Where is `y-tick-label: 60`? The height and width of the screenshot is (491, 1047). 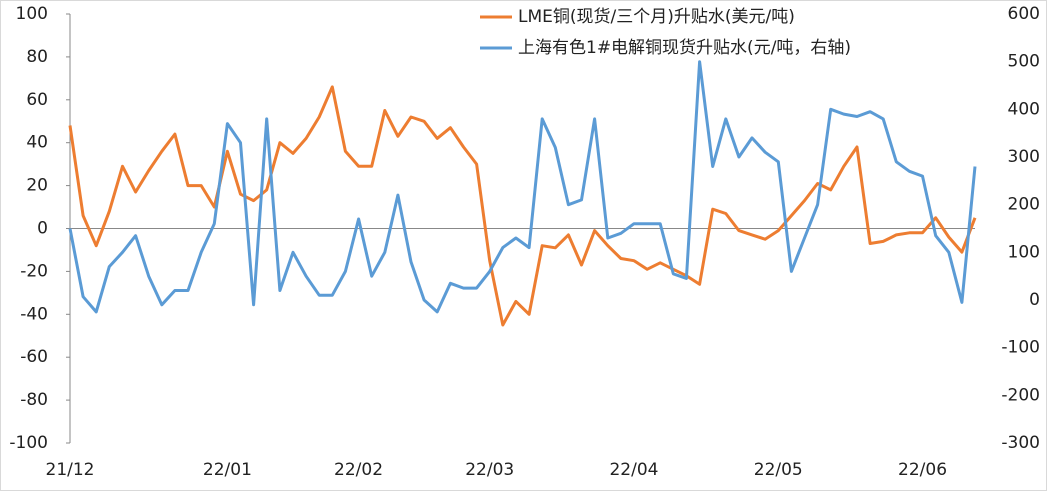 y-tick-label: 60 is located at coordinates (37, 100).